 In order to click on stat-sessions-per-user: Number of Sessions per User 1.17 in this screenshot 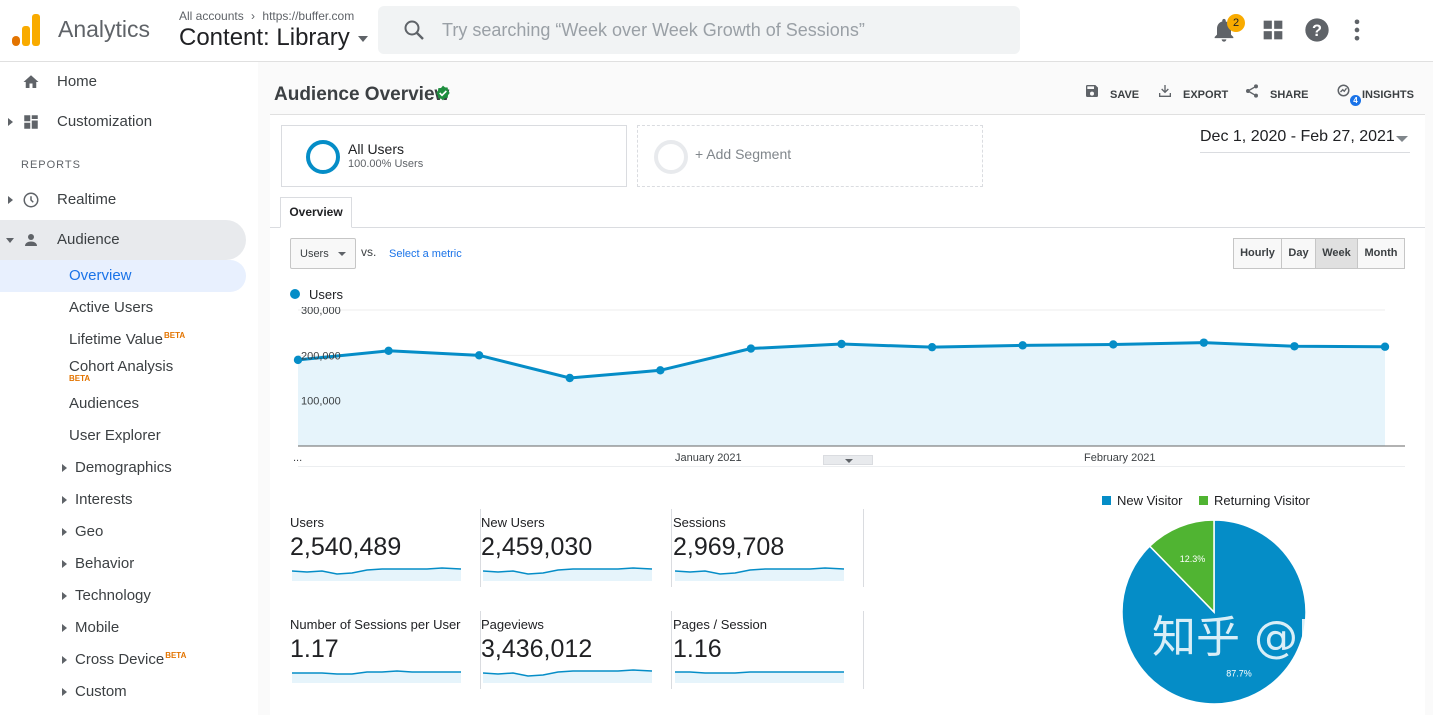, I will do `click(385, 653)`.